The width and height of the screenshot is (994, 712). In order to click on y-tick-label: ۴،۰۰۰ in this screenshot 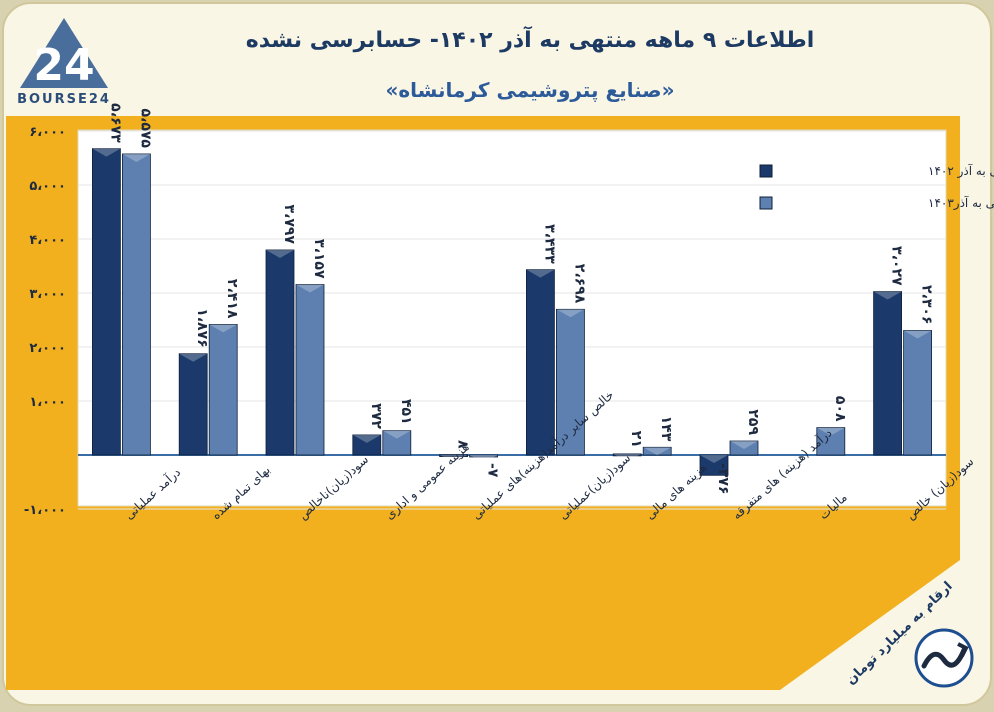, I will do `click(47, 240)`.